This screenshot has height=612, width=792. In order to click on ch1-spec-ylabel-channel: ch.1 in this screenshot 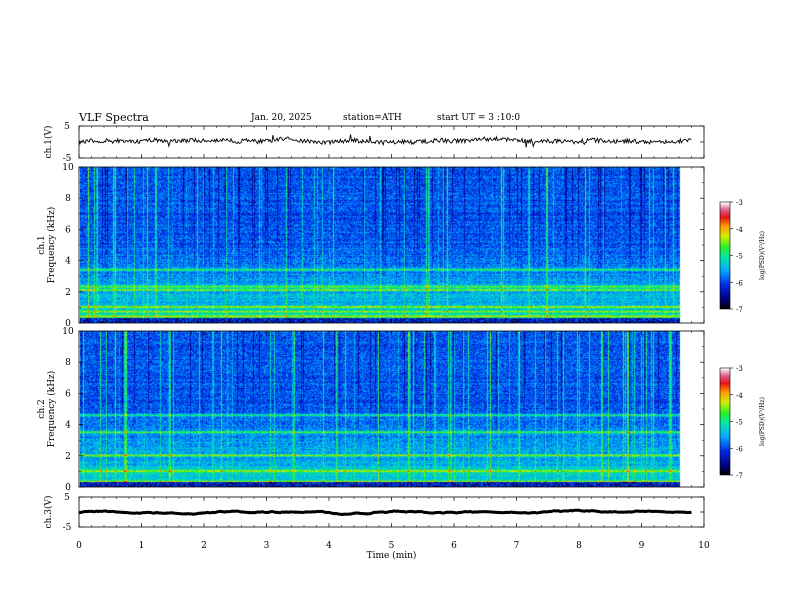, I will do `click(42, 244)`.